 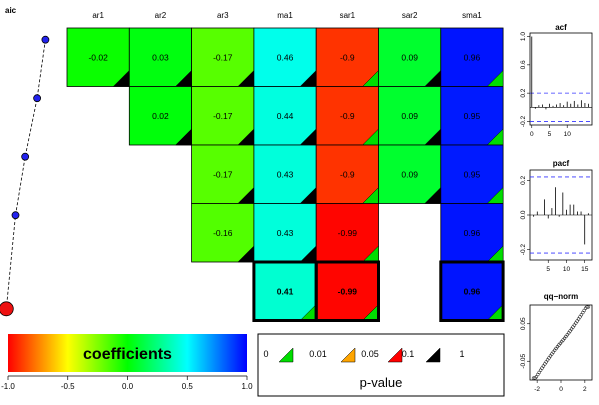 What do you see at coordinates (523, 36) in the screenshot?
I see `acf-y-tick-label: 1.0` at bounding box center [523, 36].